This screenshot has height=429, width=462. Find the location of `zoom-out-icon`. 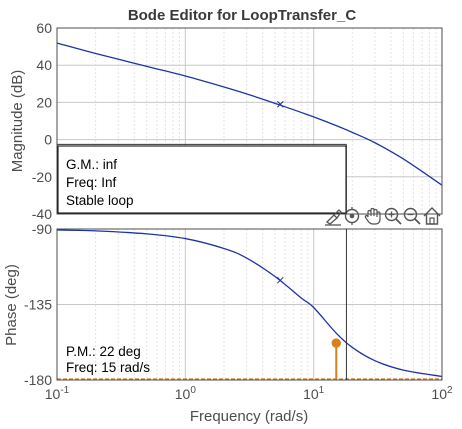

zoom-out-icon is located at coordinates (412, 216).